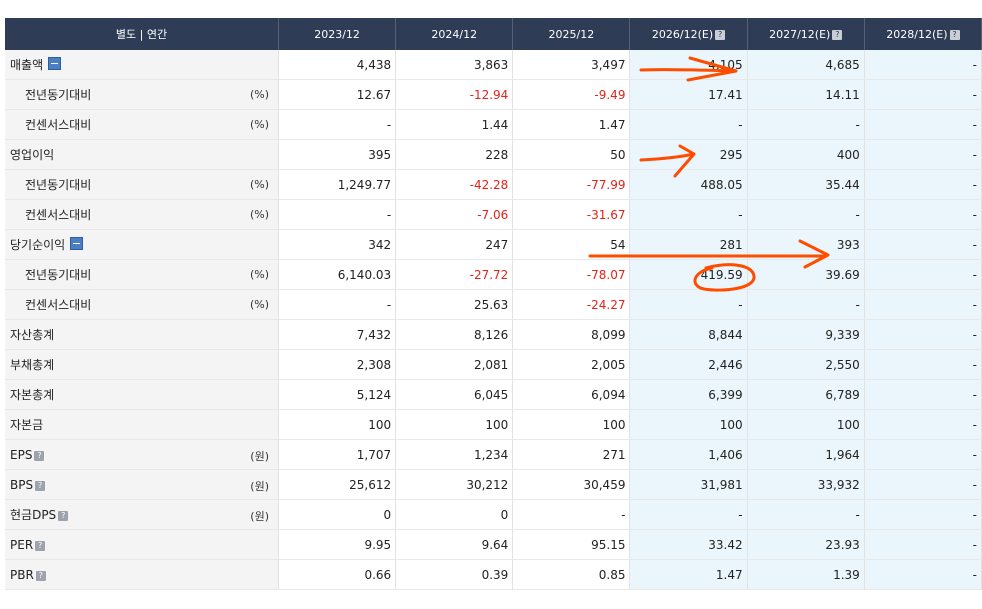 This screenshot has width=982, height=609. I want to click on period-type-header: 별도 | 연간, so click(142, 34).